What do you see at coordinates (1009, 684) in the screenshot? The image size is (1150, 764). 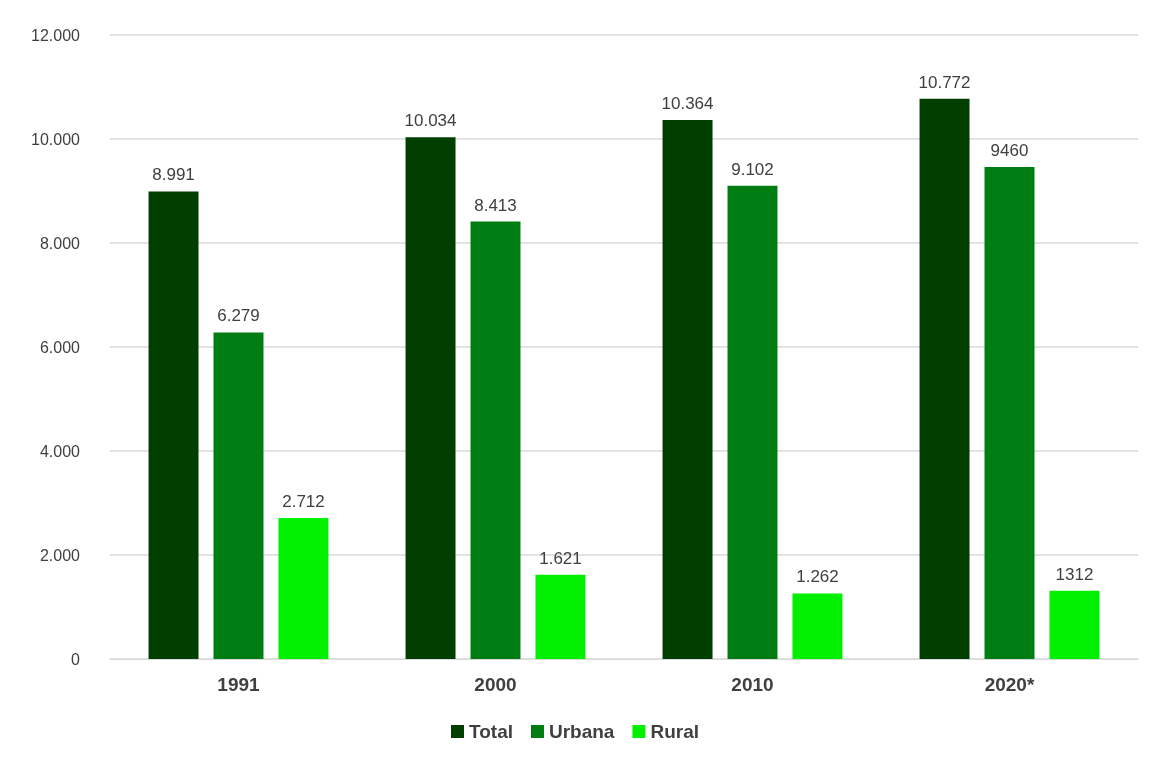 I see `x-tick-label: 2020*` at bounding box center [1009, 684].